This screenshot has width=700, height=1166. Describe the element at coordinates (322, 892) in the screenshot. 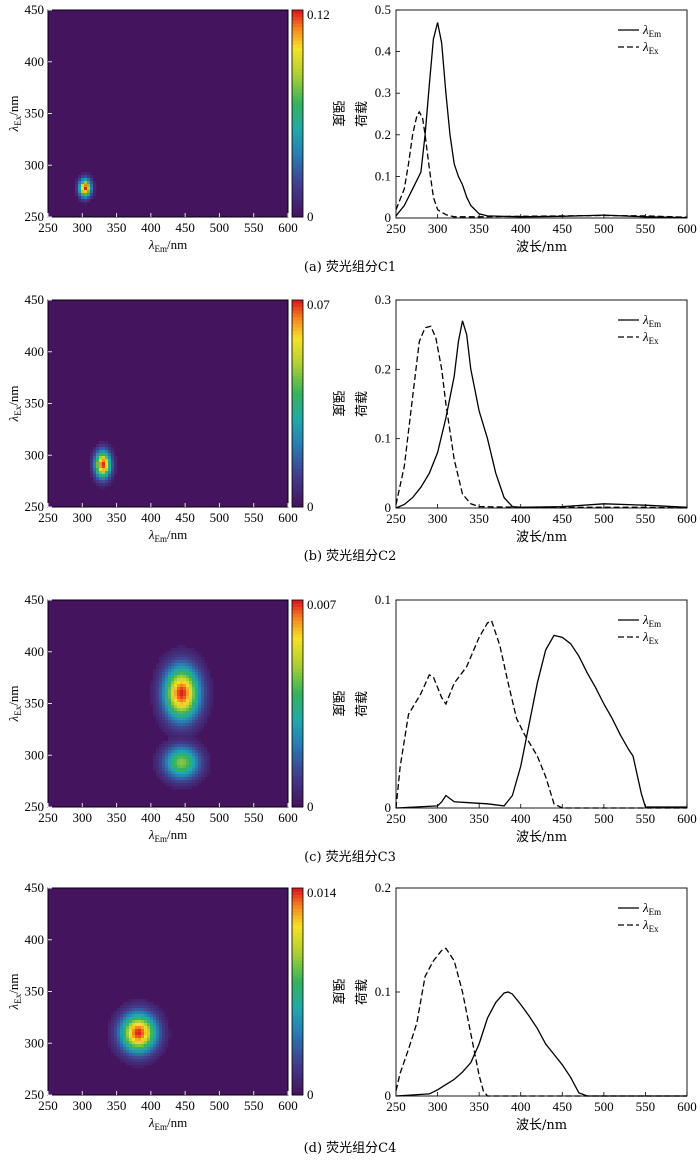

I see `colorbar-max-label: 0.014` at that location.